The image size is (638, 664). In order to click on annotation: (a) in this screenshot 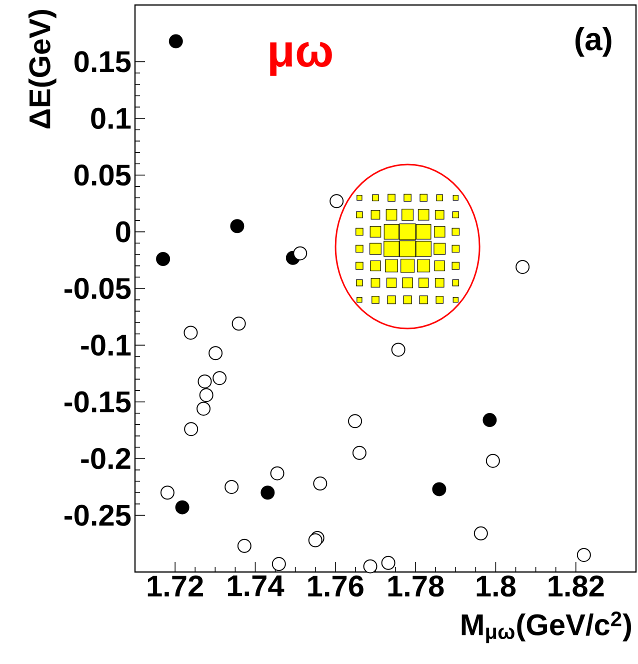, I will do `click(594, 42)`.